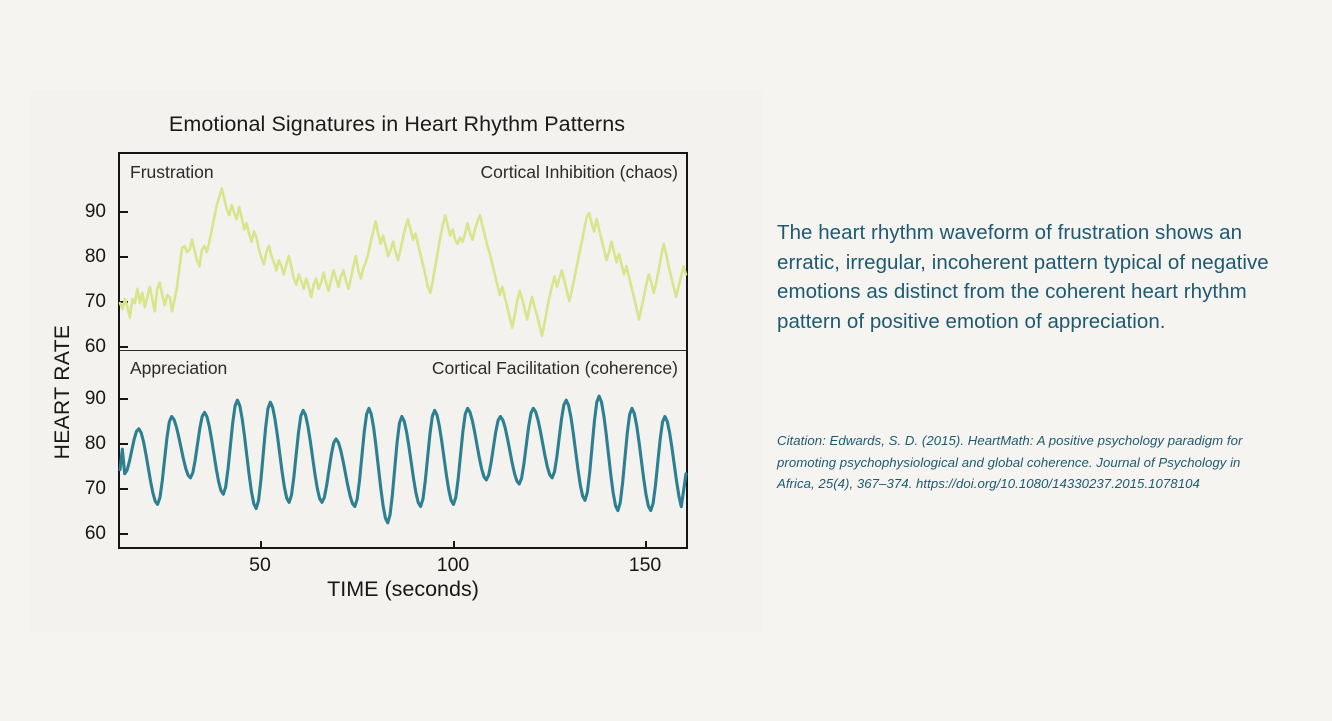 This screenshot has height=721, width=1332. Describe the element at coordinates (453, 565) in the screenshot. I see `xtick-label-100: 100` at that location.